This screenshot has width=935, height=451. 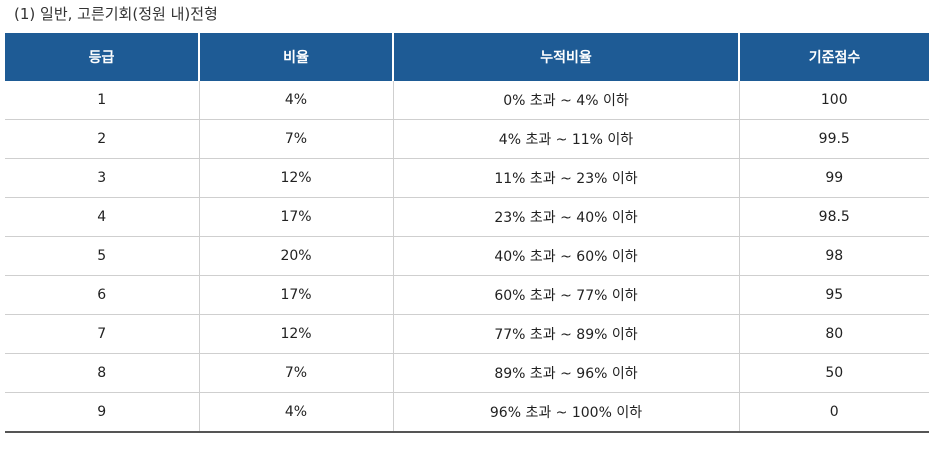 I want to click on cell-cumulative-ratio: 89% 초과 ~ 96% 이하, so click(x=566, y=373).